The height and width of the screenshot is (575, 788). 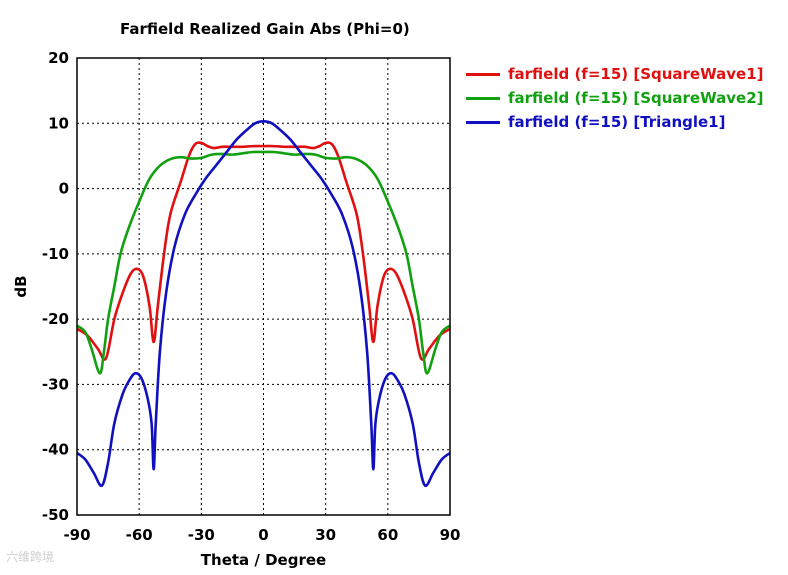 I want to click on x-tick-label: 0, so click(x=263, y=535).